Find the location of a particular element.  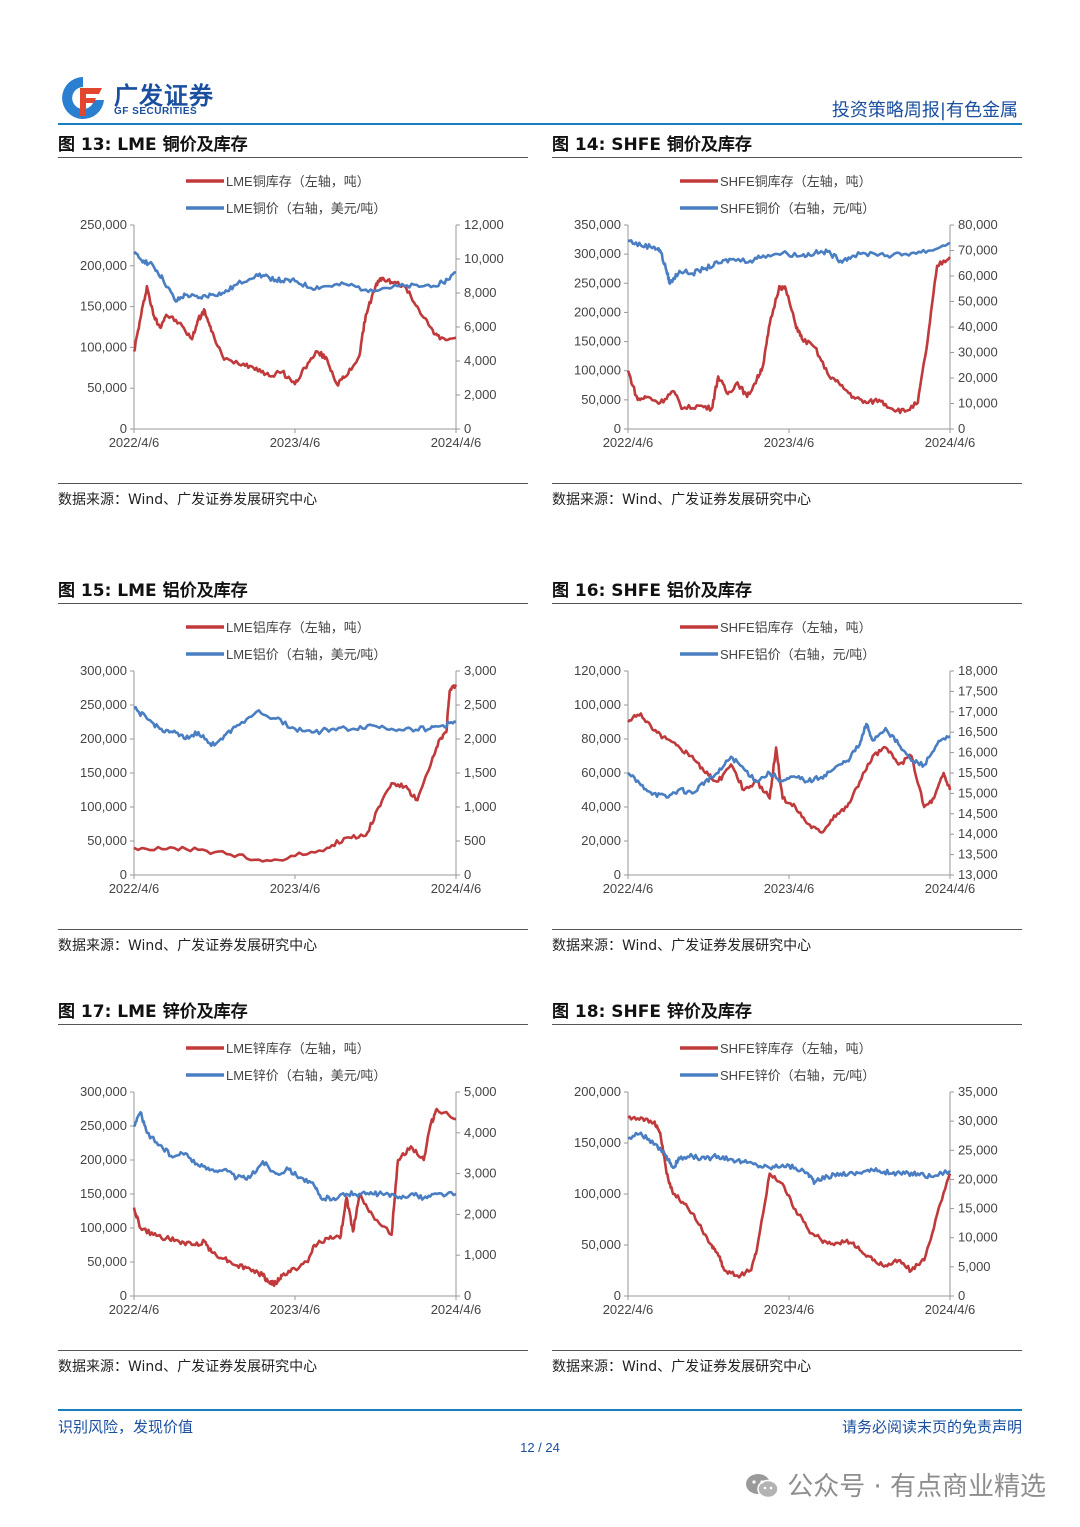

right-tick-label: 2,000 is located at coordinates (480, 394).